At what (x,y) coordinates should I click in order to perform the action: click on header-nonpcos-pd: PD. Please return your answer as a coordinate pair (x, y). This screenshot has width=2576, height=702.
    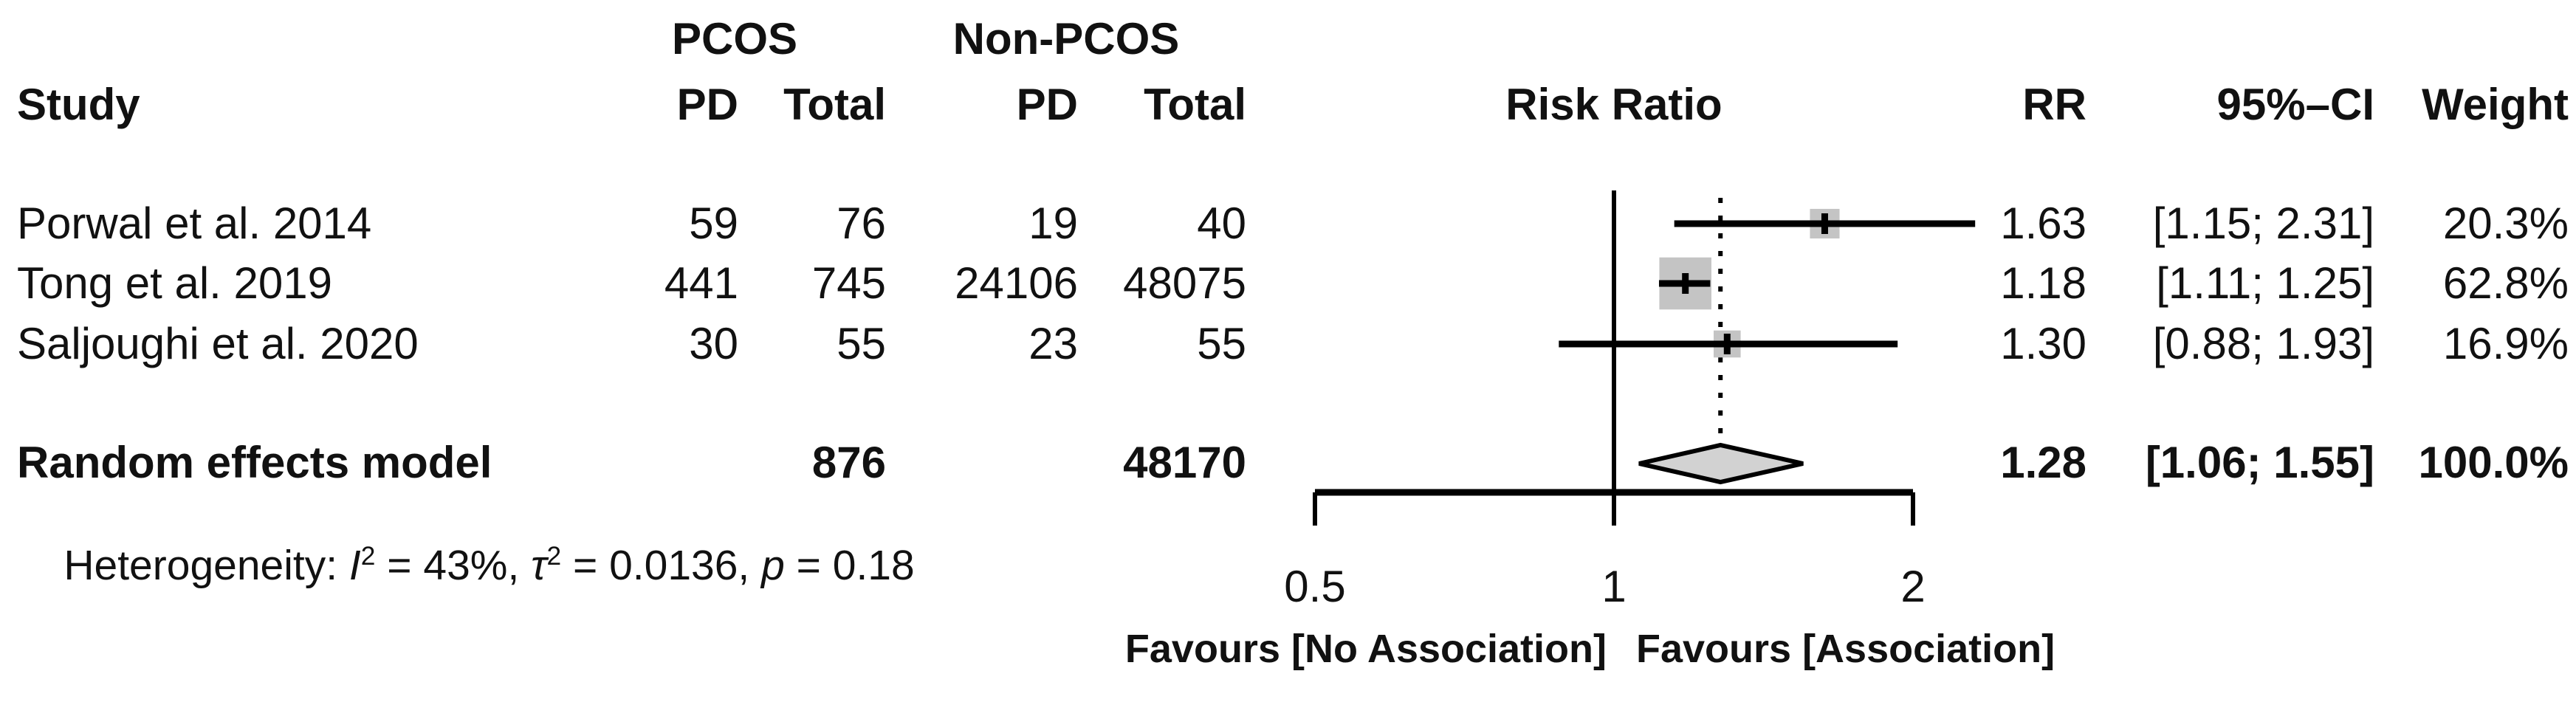
    Looking at the image, I should click on (1047, 104).